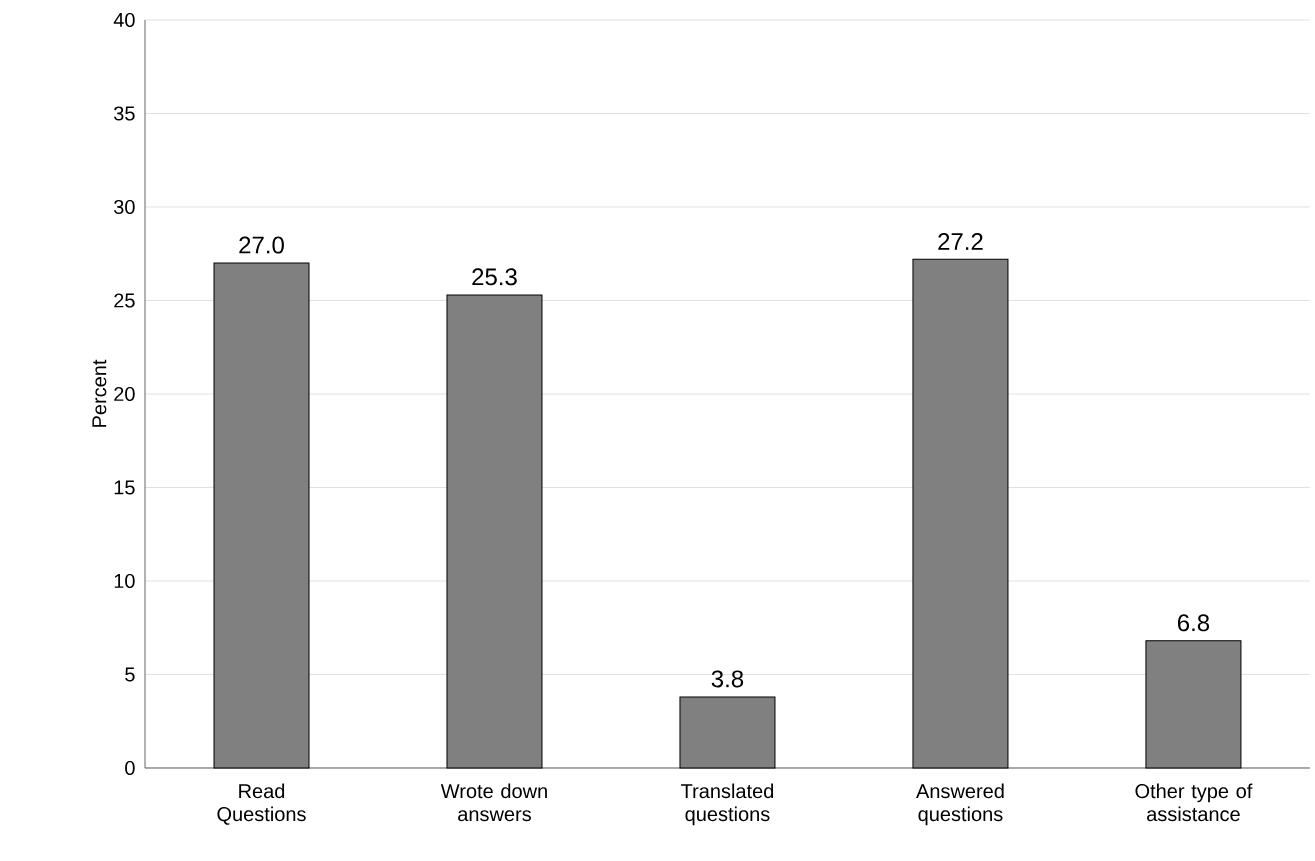 The width and height of the screenshot is (1315, 861). Describe the element at coordinates (727, 804) in the screenshot. I see `x-tick-label: Translated questions` at that location.